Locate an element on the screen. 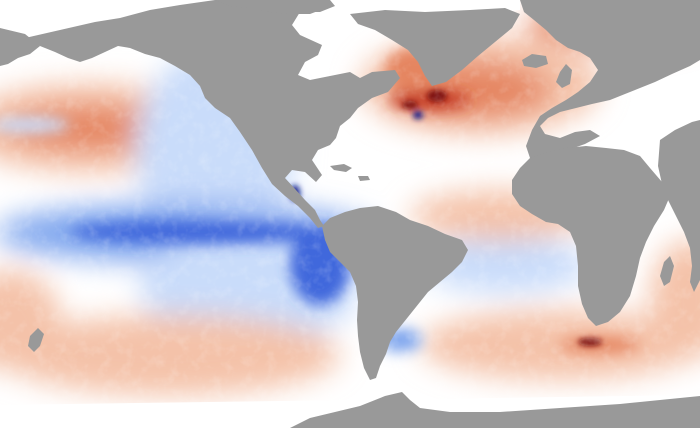 This screenshot has height=428, width=700. iceland-land is located at coordinates (535, 61).